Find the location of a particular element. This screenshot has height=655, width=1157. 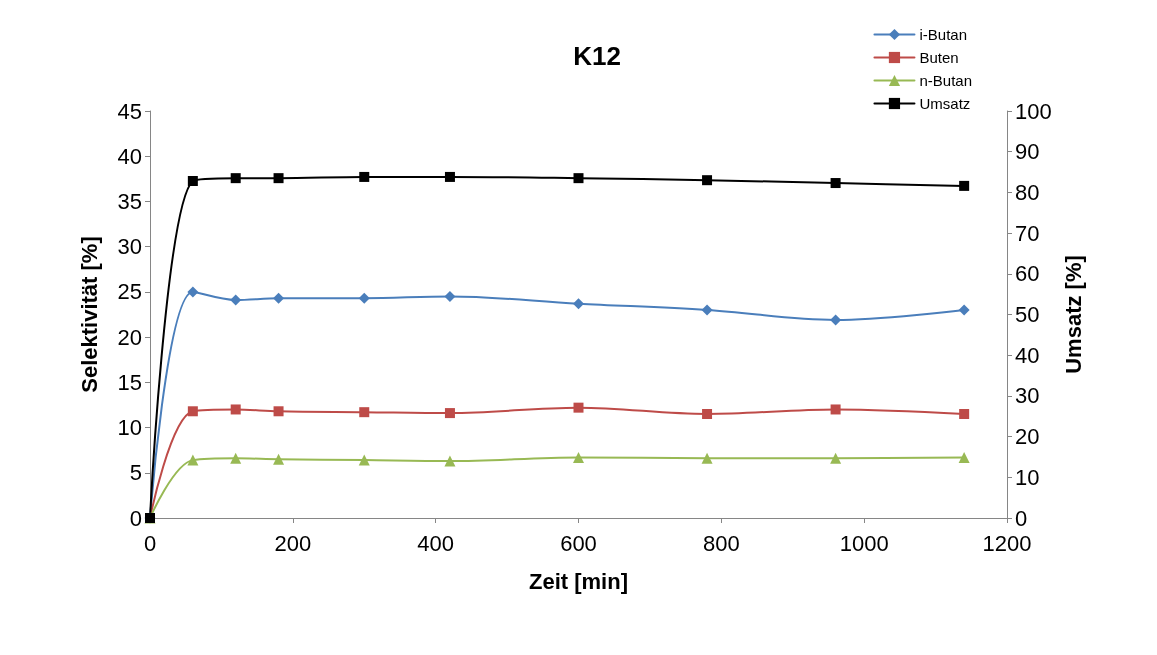

x-tick-label: 1000 is located at coordinates (864, 543).